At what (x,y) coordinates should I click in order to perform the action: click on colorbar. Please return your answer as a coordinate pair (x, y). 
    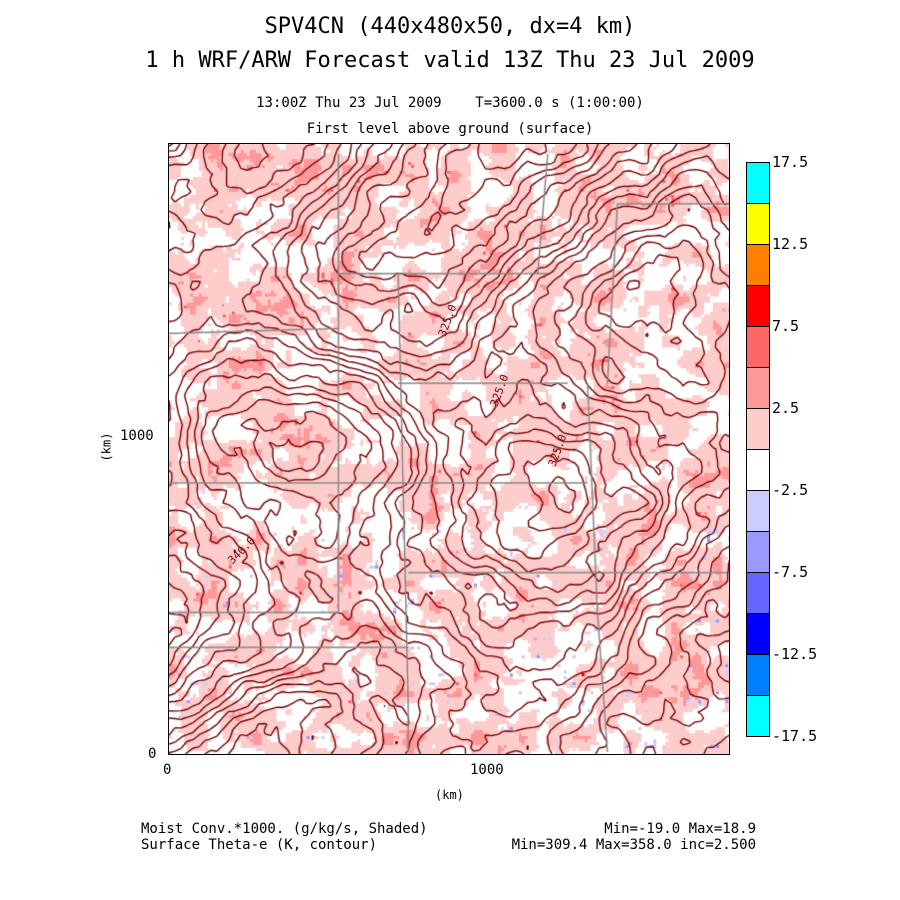
    Looking at the image, I should click on (758, 449).